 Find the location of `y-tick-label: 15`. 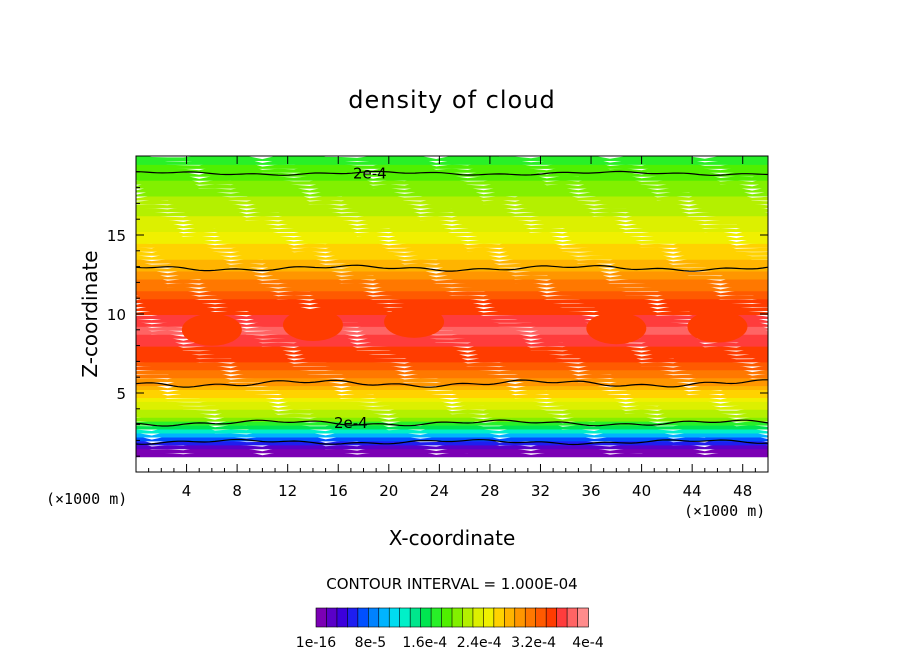

y-tick-label: 15 is located at coordinates (116, 236).